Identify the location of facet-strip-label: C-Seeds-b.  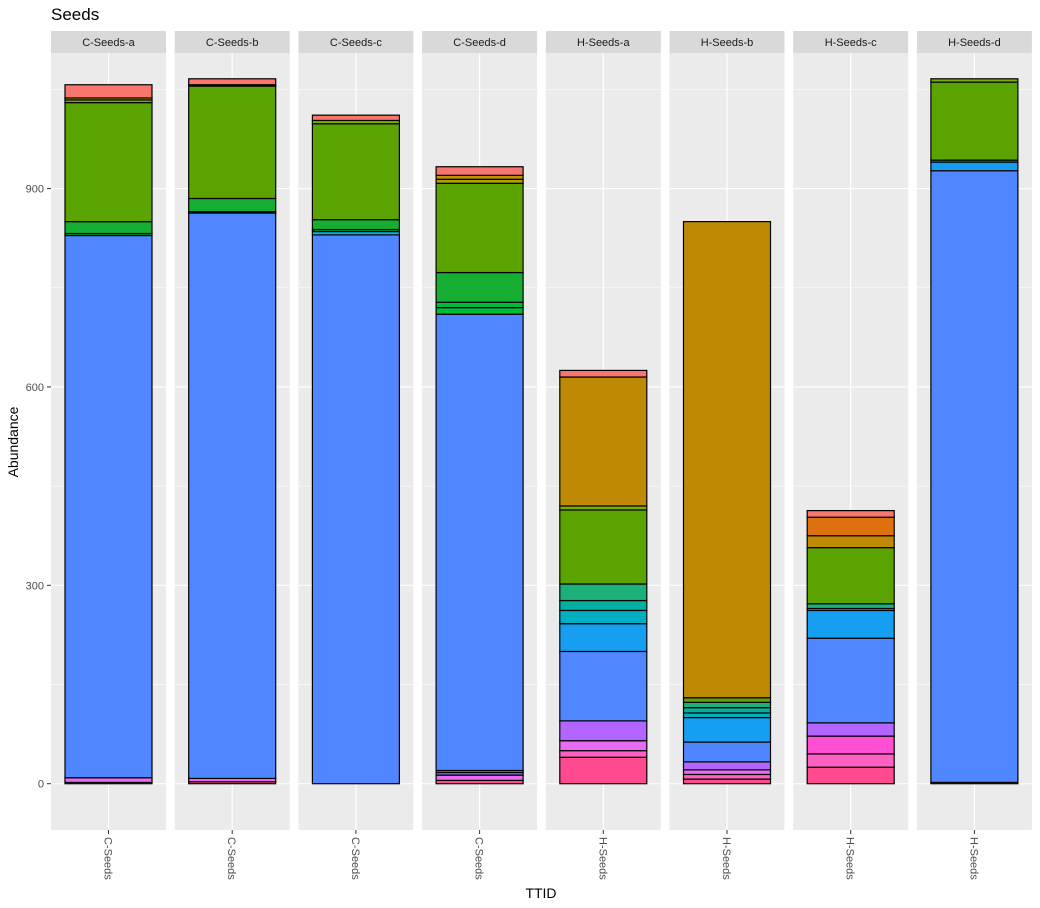
(232, 43).